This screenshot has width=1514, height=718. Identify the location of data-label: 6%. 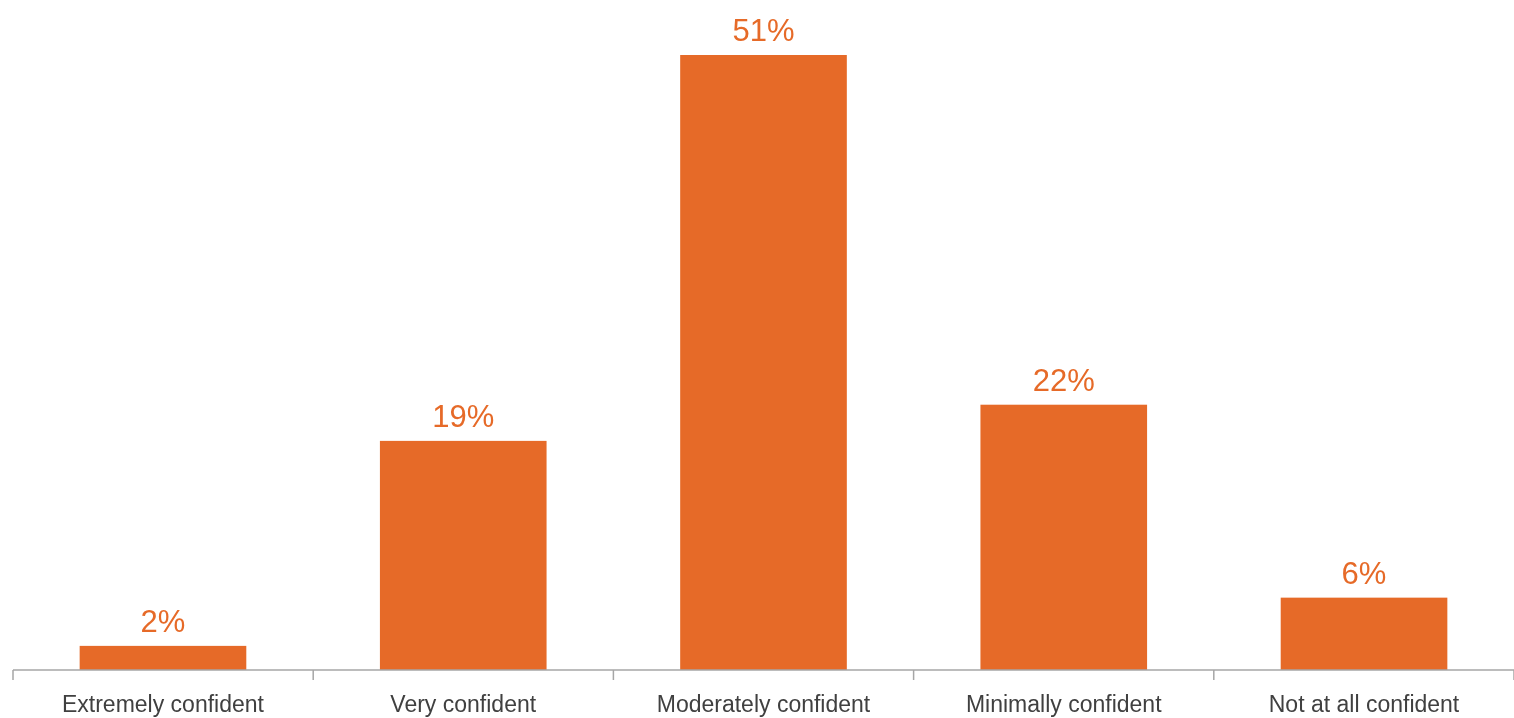
(1364, 573).